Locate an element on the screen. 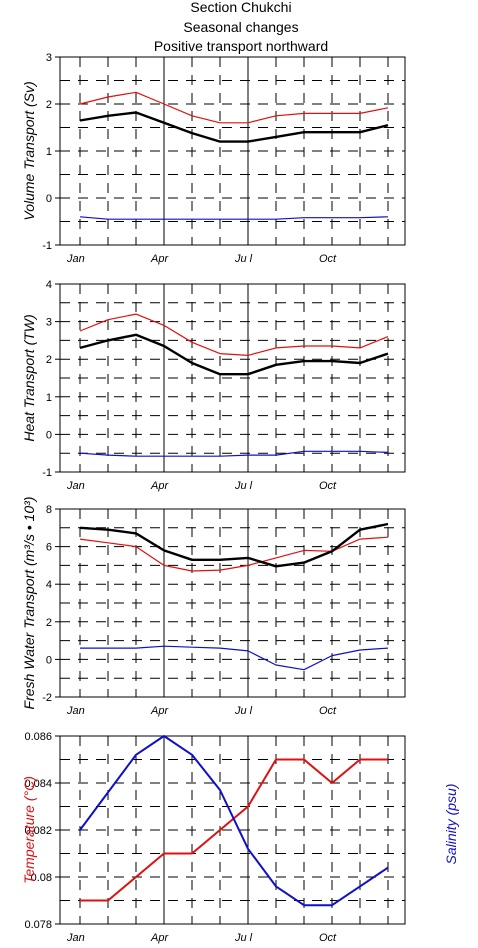 Image resolution: width=478 pixels, height=948 pixels. y-tick-label: 8 is located at coordinates (49, 510).